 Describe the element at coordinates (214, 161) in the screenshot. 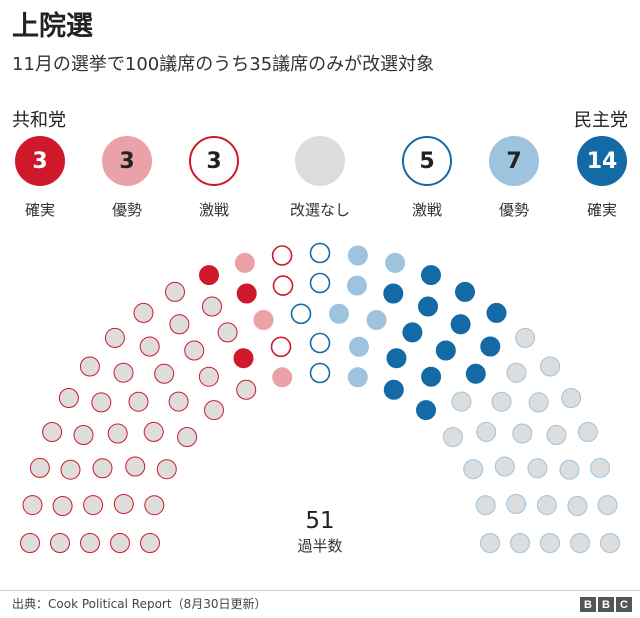

I see `legend-circle: 3` at that location.